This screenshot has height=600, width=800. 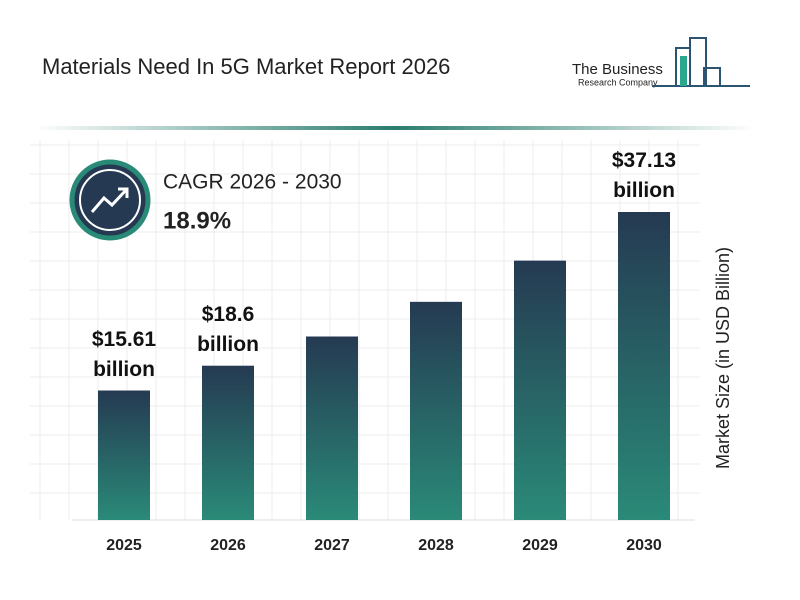 What do you see at coordinates (246, 66) in the screenshot?
I see `chart-title: Materials Need In 5G Market Report 2026` at bounding box center [246, 66].